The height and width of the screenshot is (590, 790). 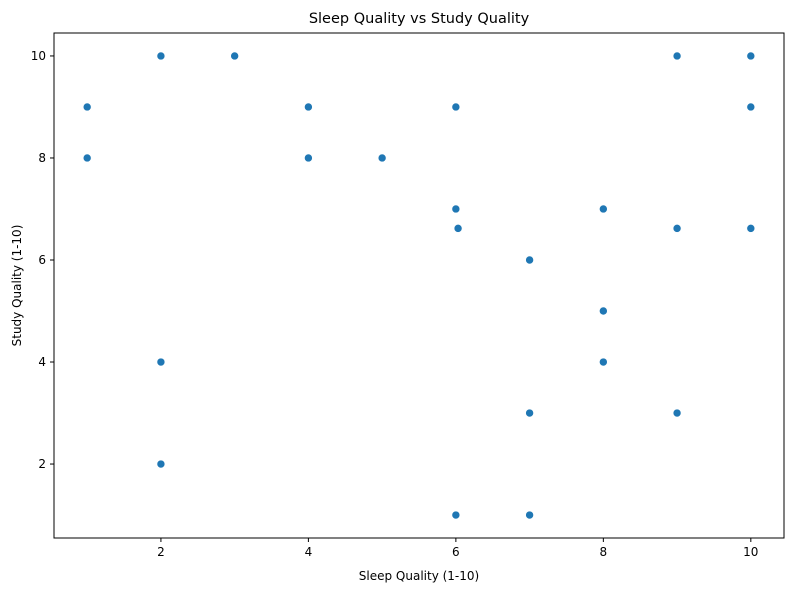 I want to click on x-tick-label: 6, so click(x=456, y=552).